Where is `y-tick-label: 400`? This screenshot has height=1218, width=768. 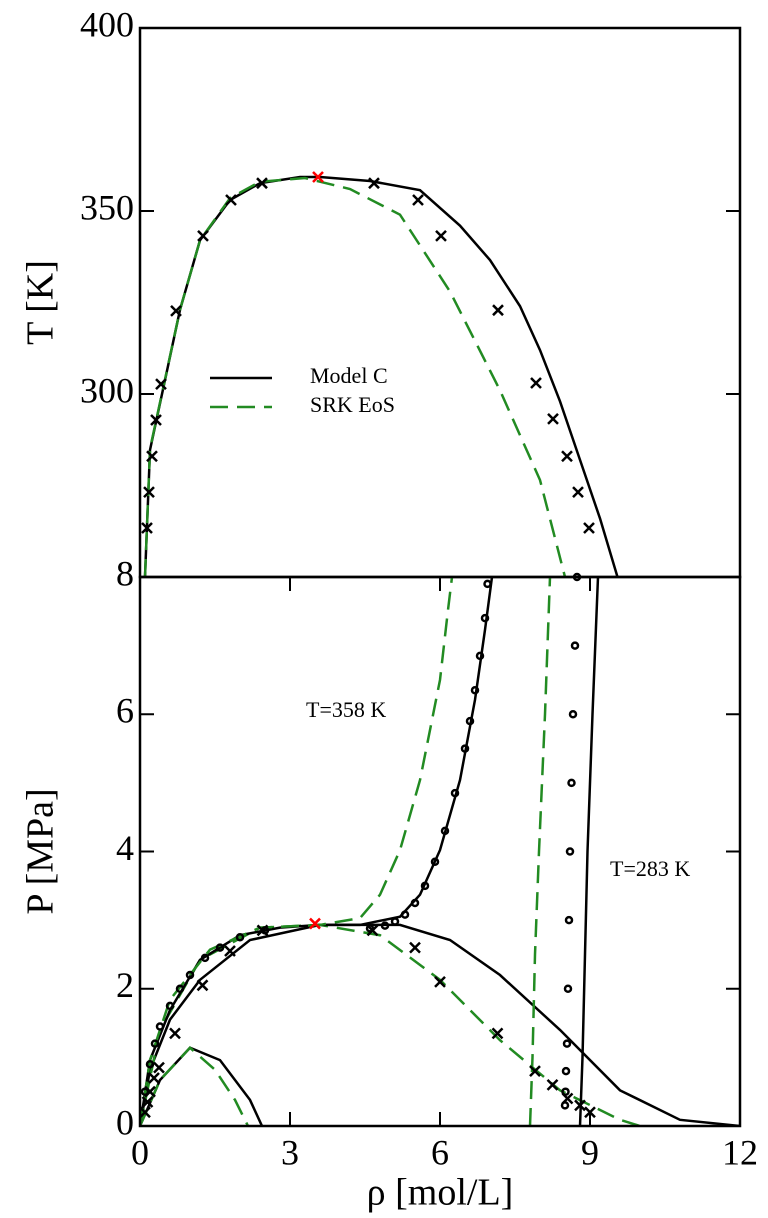 y-tick-label: 400 is located at coordinates (107, 24).